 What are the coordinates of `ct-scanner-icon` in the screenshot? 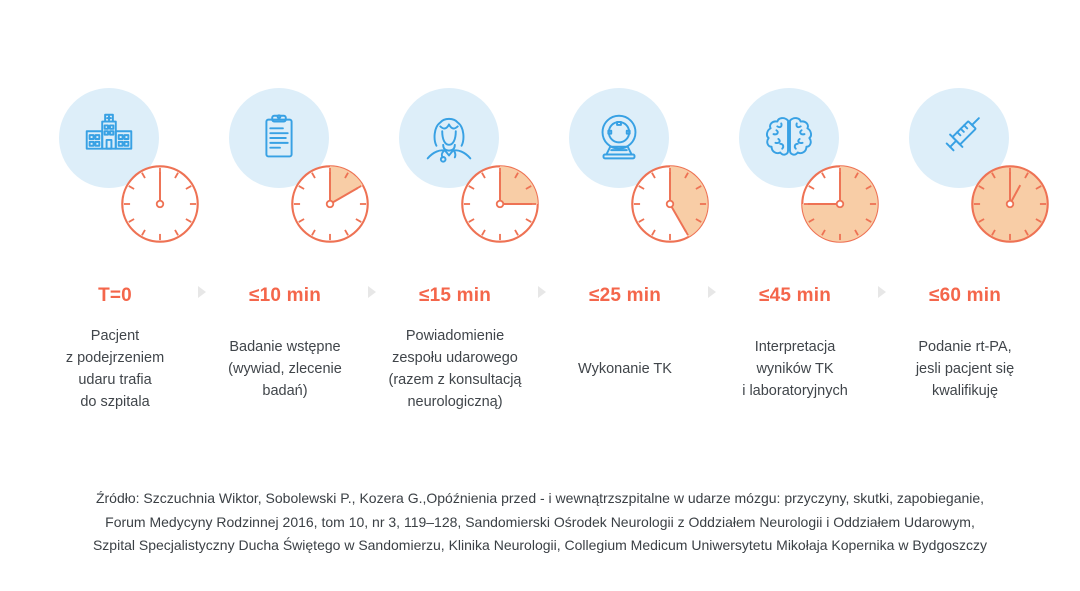 It's located at (619, 138).